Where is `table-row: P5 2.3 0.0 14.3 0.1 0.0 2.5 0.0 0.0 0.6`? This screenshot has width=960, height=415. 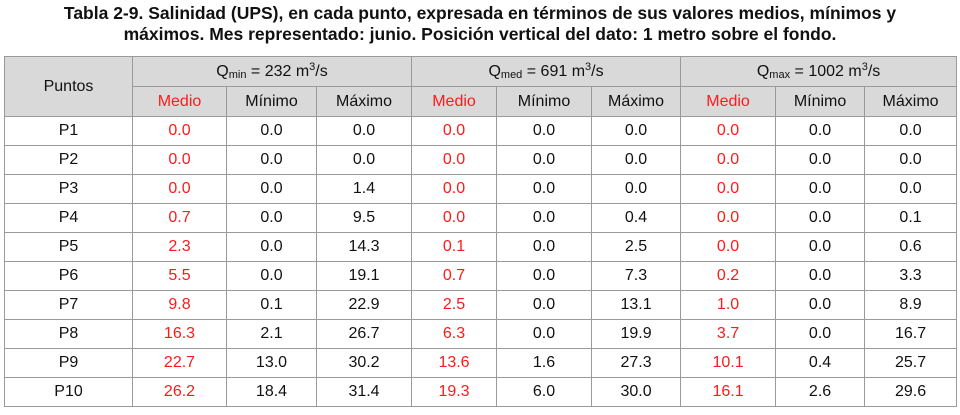 table-row: P5 2.3 0.0 14.3 0.1 0.0 2.5 0.0 0.0 0.6 is located at coordinates (481, 247).